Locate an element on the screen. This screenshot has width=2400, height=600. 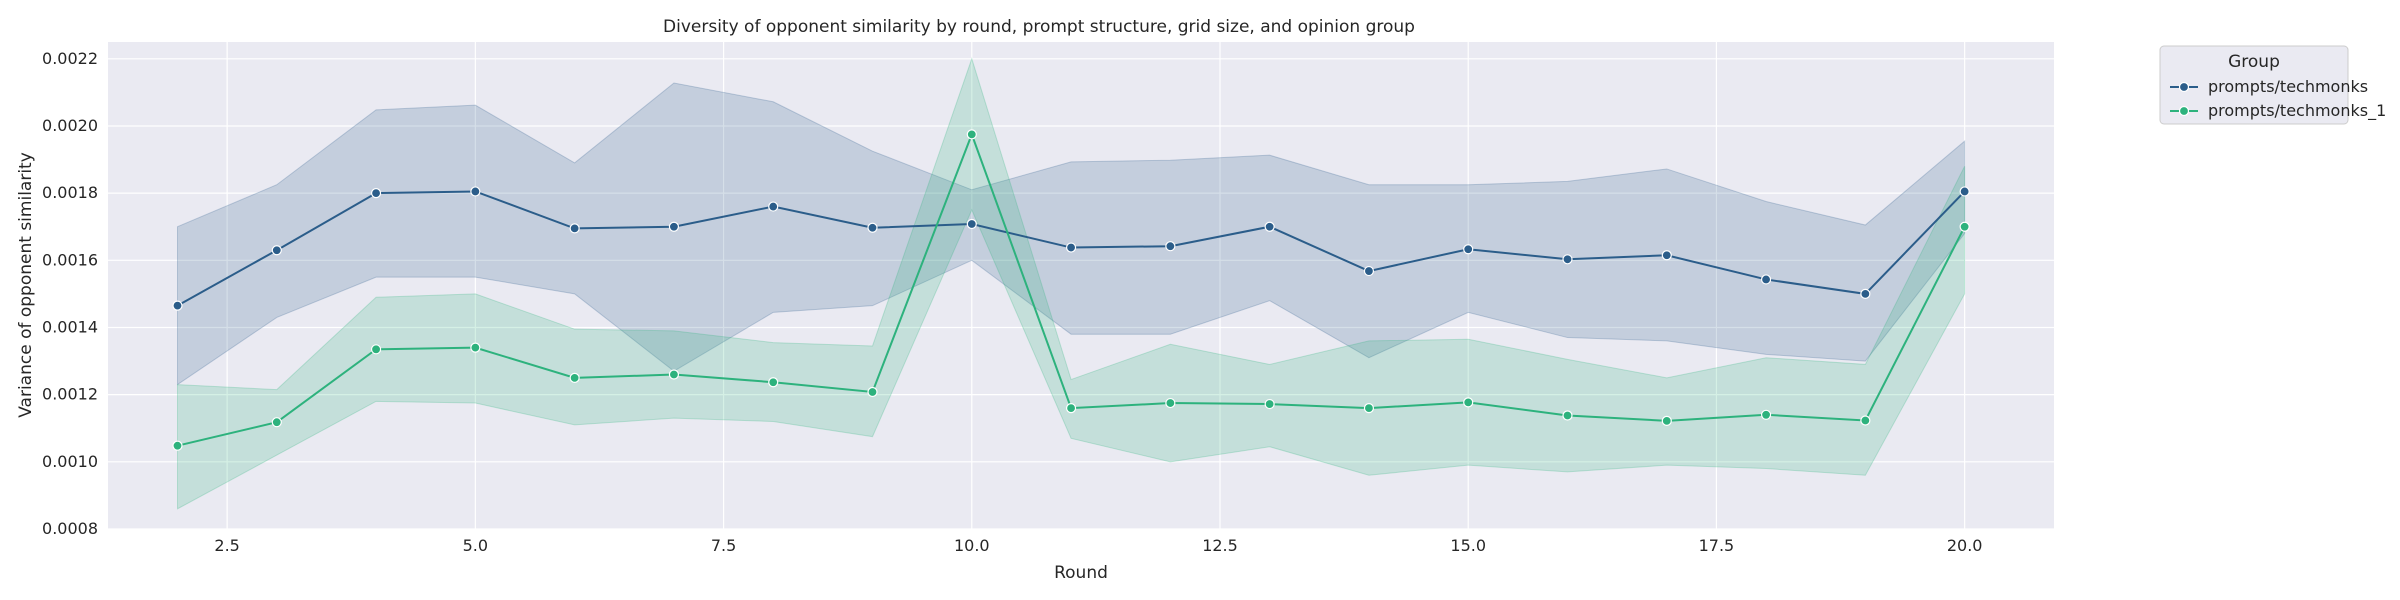
y-tick-label: 0.0012 is located at coordinates (70, 394).